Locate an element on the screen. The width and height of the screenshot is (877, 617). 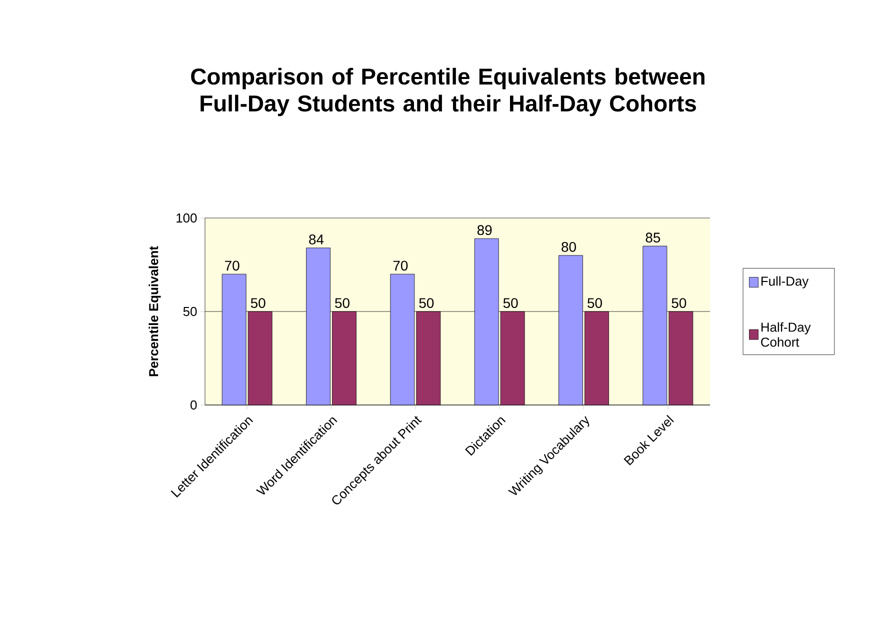
y-tick-label: 0 is located at coordinates (193, 405).